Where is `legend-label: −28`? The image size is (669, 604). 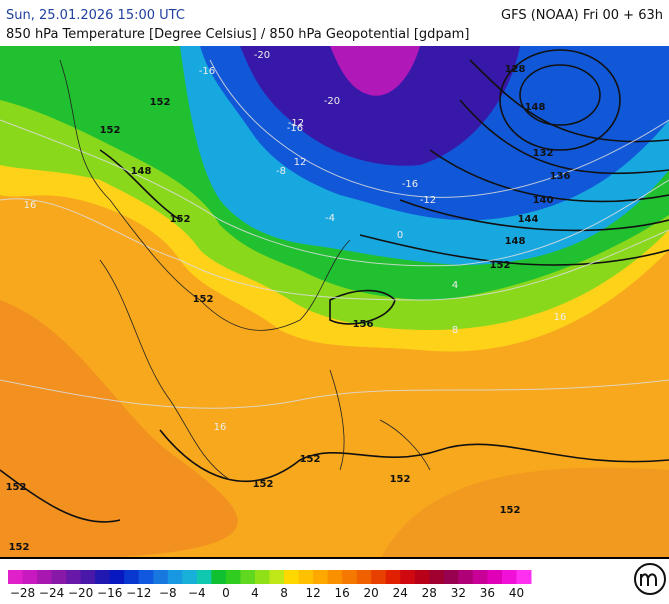
legend-label: −28 is located at coordinates (22, 593).